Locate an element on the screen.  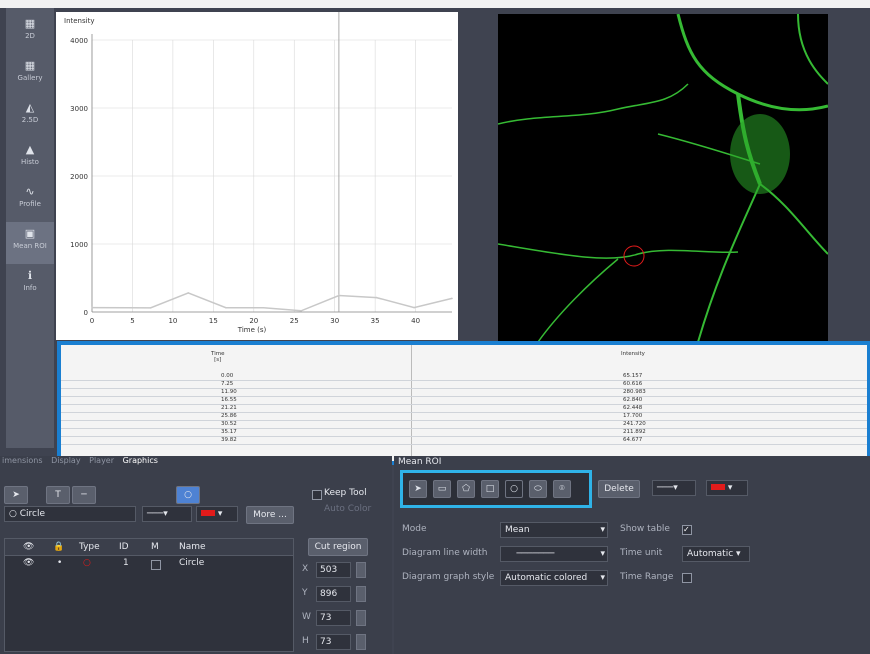
sidebar-item-histo: ▲ Histo is located at coordinates (30, 159).